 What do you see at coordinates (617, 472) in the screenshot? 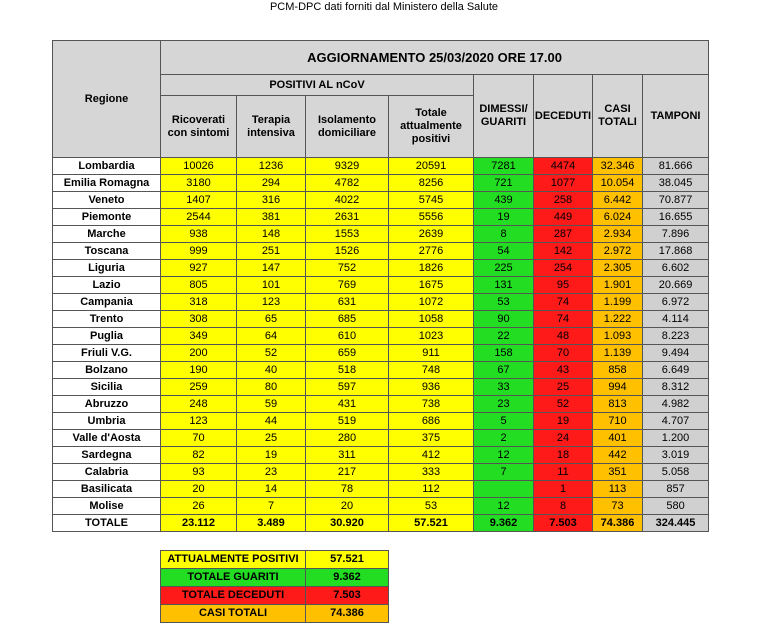
I see `value-cell: 351` at bounding box center [617, 472].